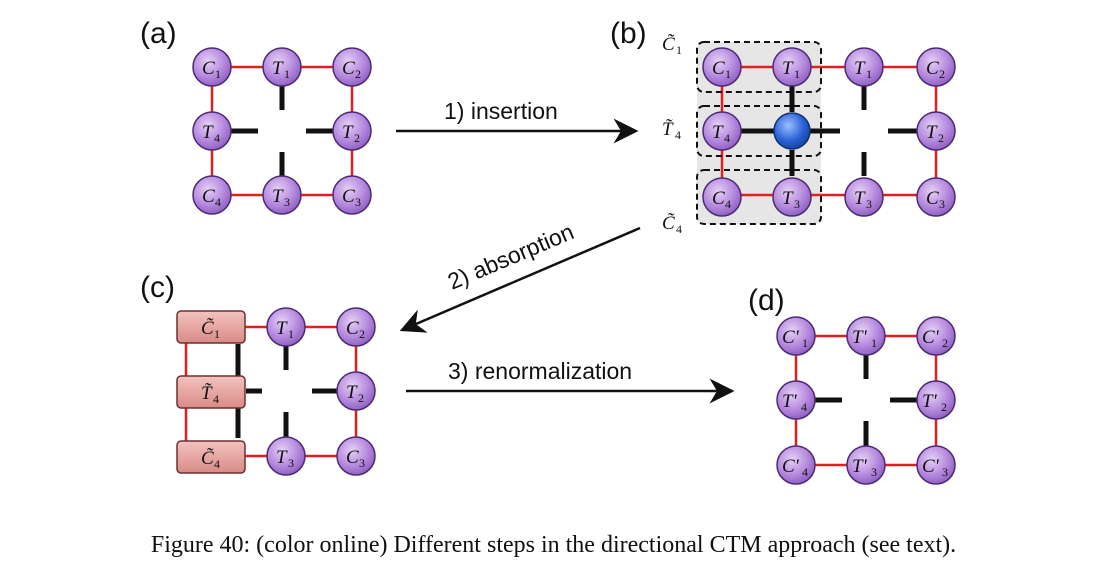 The image size is (1107, 575). I want to click on insertion-label: 1) insertion, so click(501, 111).